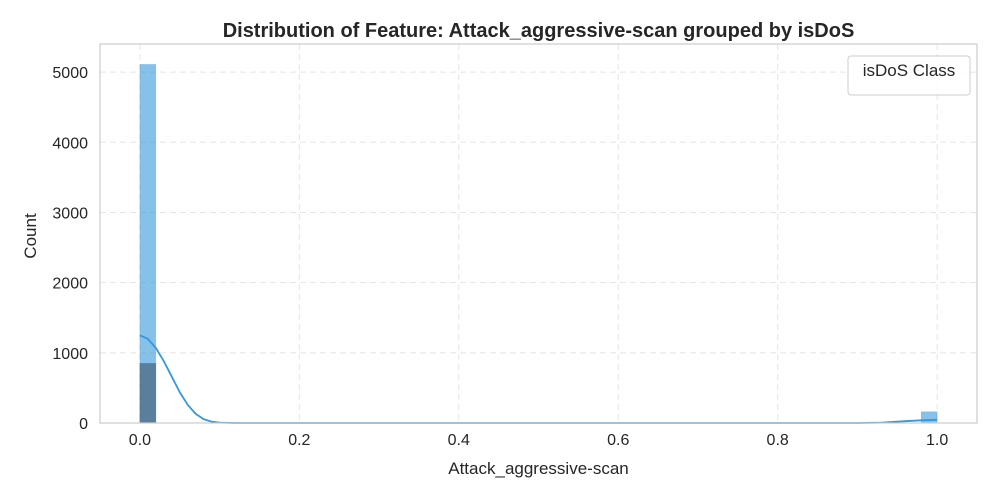  Describe the element at coordinates (909, 70) in the screenshot. I see `legend-title: isDoS Class` at that location.